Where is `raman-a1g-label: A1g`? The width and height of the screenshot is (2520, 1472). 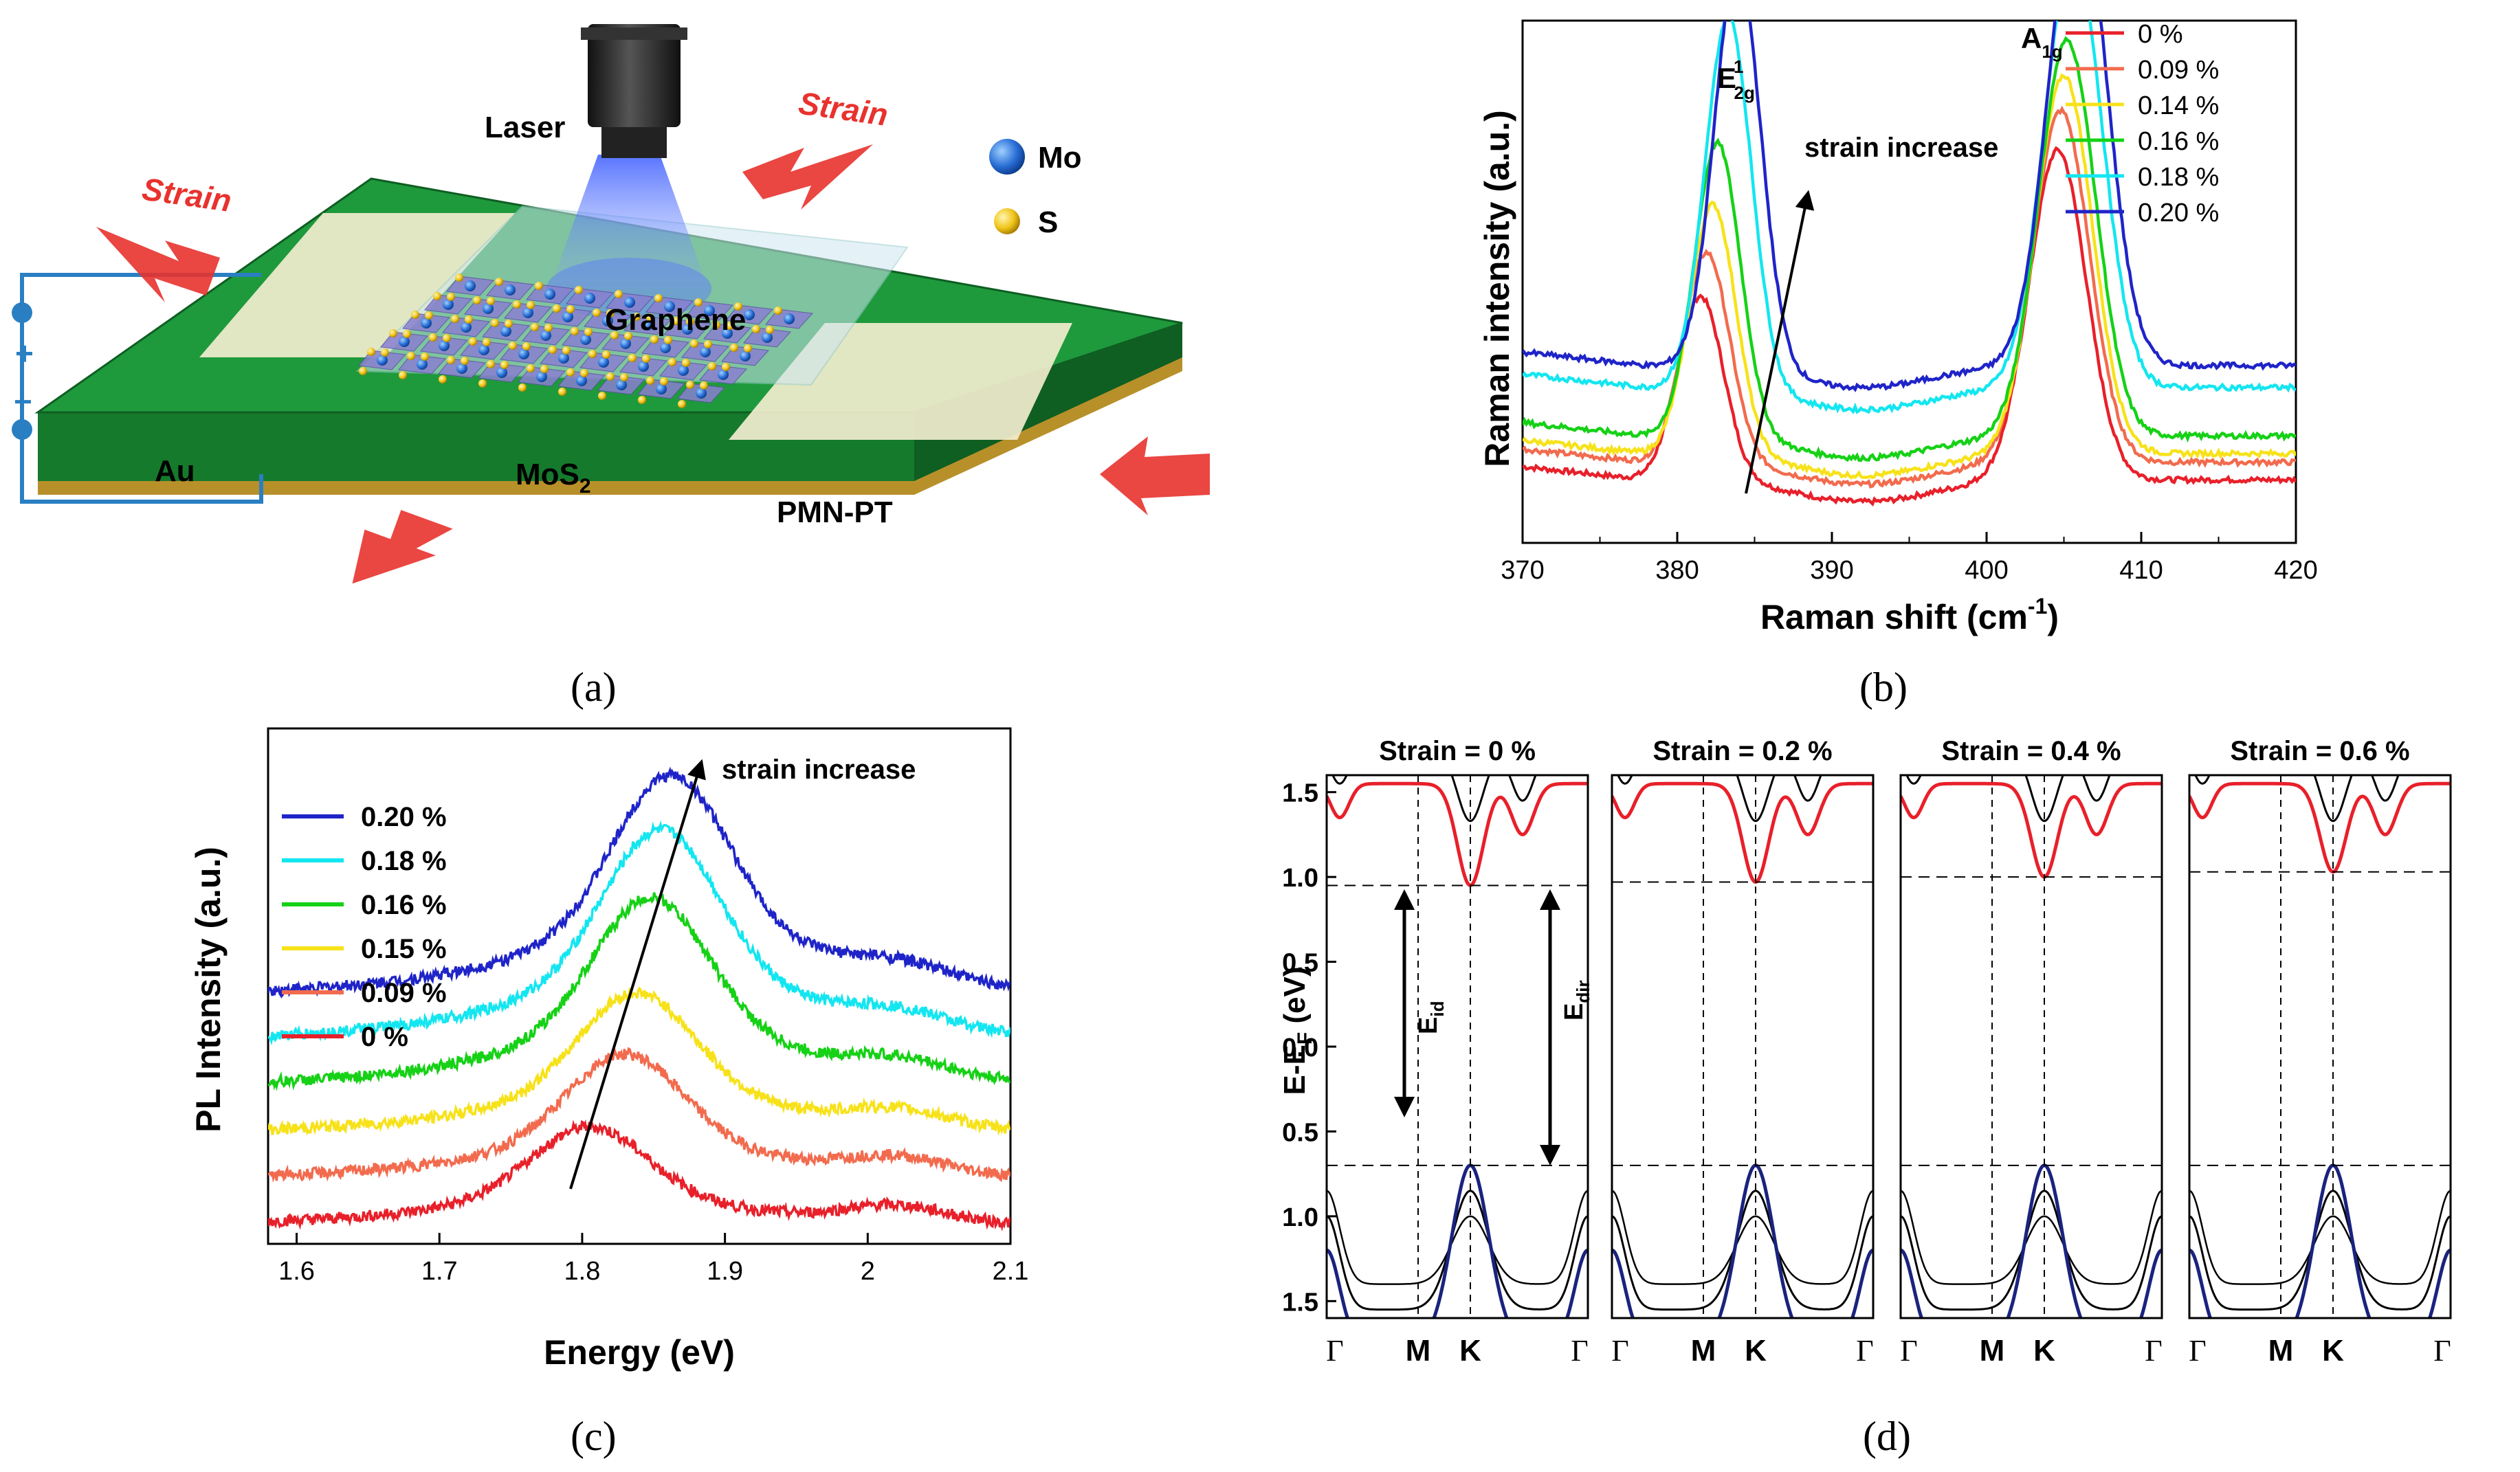
raman-a1g-label: A1g is located at coordinates (2042, 42).